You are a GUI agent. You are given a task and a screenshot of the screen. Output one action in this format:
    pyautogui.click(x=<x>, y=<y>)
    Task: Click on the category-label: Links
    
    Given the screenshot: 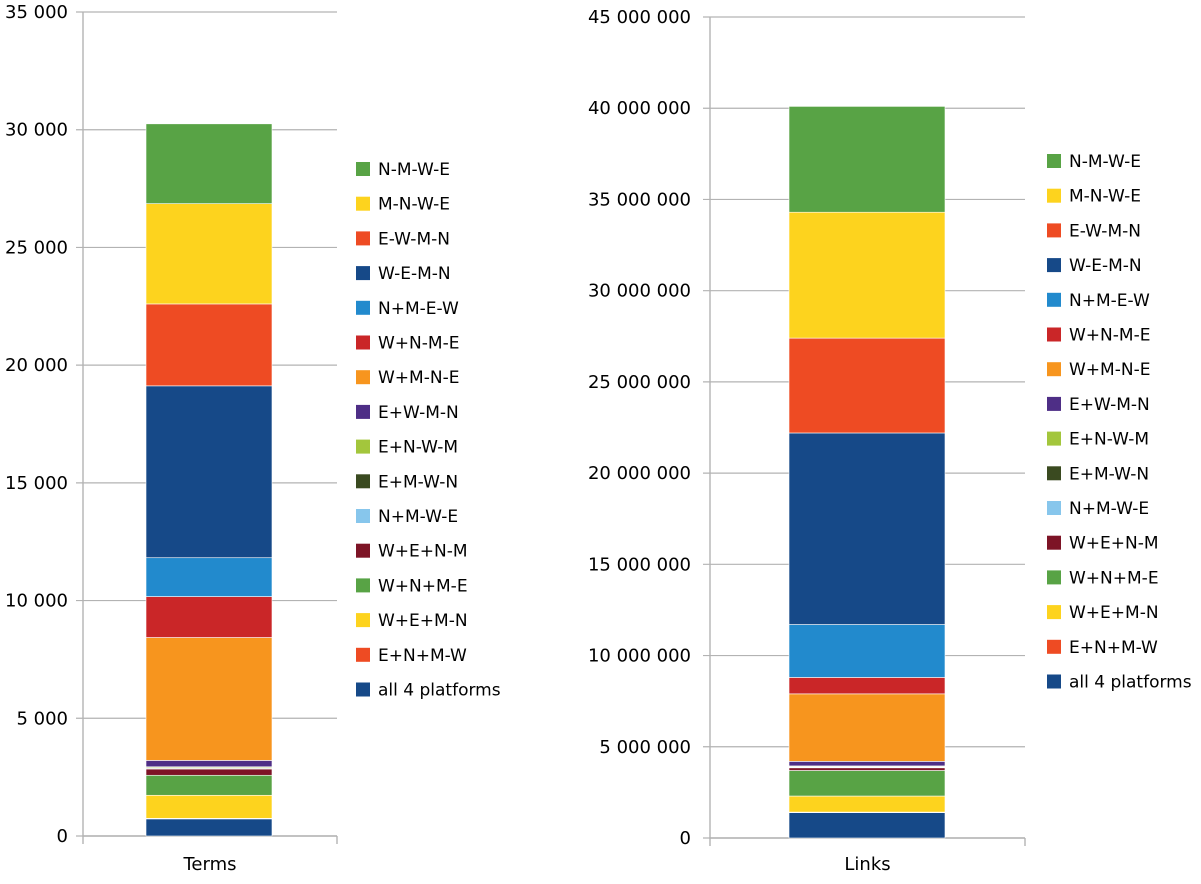 What is the action you would take?
    pyautogui.click(x=867, y=864)
    